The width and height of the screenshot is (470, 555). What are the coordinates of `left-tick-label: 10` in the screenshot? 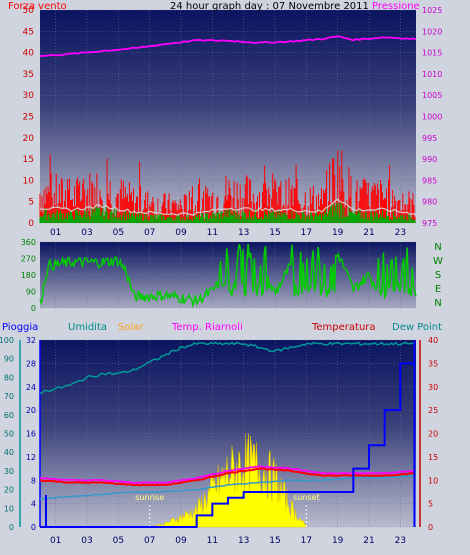 It's located at (29, 181).